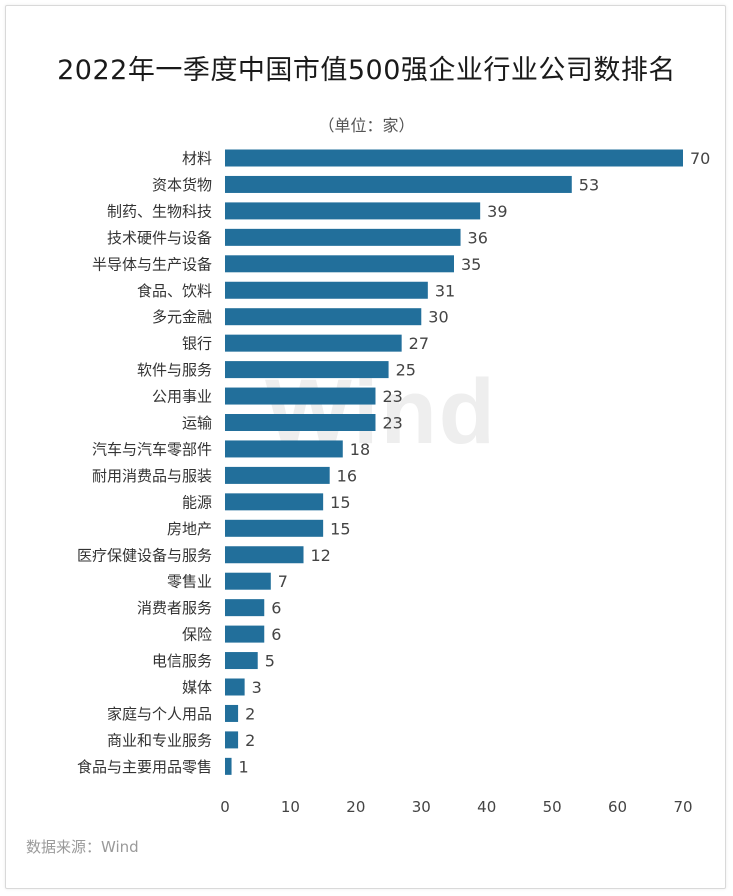 Image resolution: width=733 pixels, height=896 pixels. I want to click on chart-title: 2022年一季度中国市值500强企业行业公司数排名, so click(366, 70).